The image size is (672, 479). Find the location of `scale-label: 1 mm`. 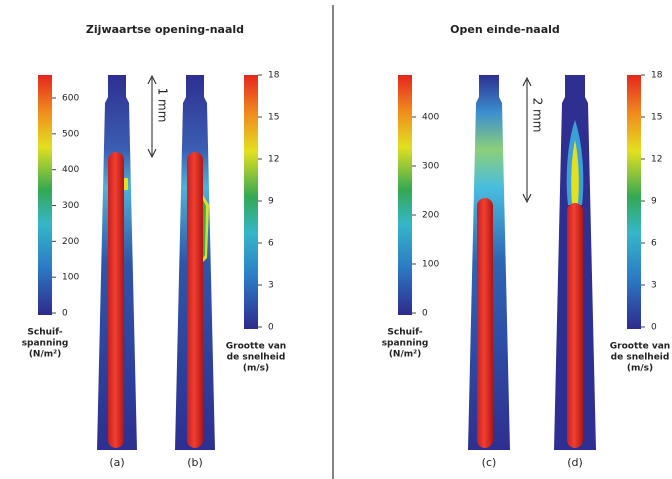

scale-label: 1 mm is located at coordinates (163, 105).